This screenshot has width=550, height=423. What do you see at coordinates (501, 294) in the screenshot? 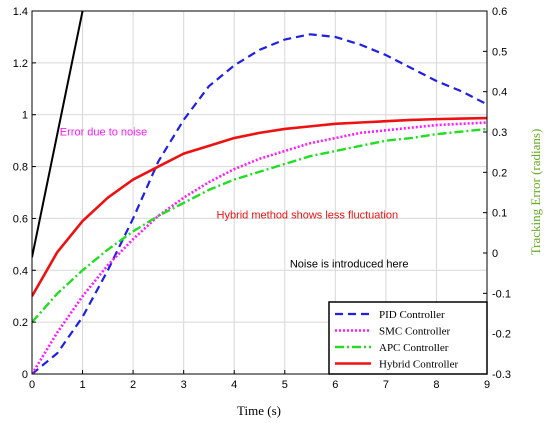
I see `right-tick-label: -0.1` at bounding box center [501, 294].